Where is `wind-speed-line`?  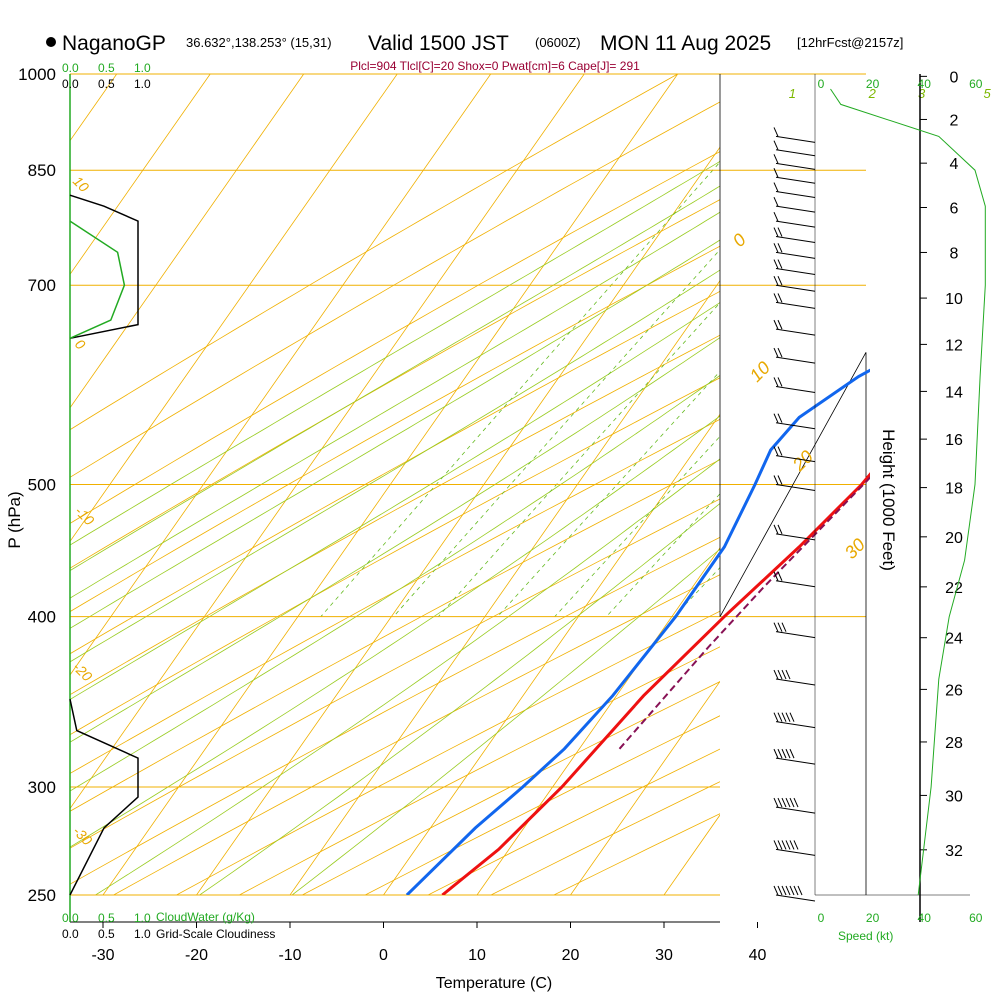 wind-speed-line is located at coordinates (908, 492).